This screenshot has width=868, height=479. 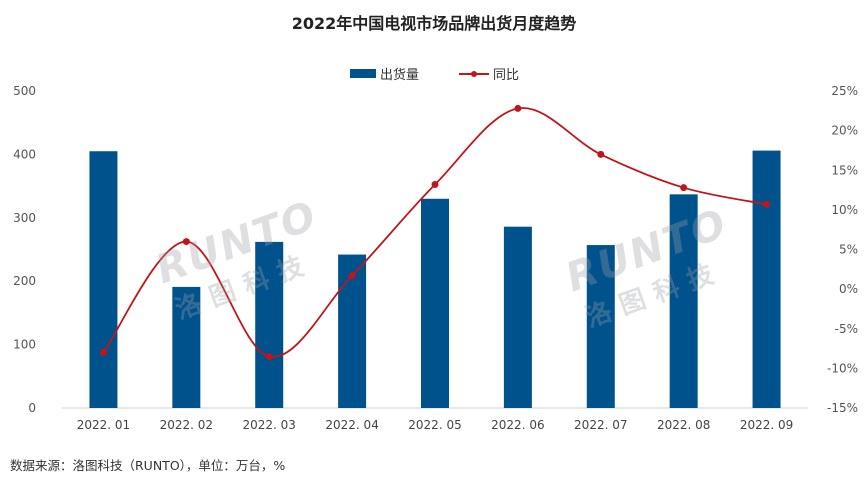 What do you see at coordinates (517, 425) in the screenshot?
I see `x-tick-label: 2022. 06` at bounding box center [517, 425].